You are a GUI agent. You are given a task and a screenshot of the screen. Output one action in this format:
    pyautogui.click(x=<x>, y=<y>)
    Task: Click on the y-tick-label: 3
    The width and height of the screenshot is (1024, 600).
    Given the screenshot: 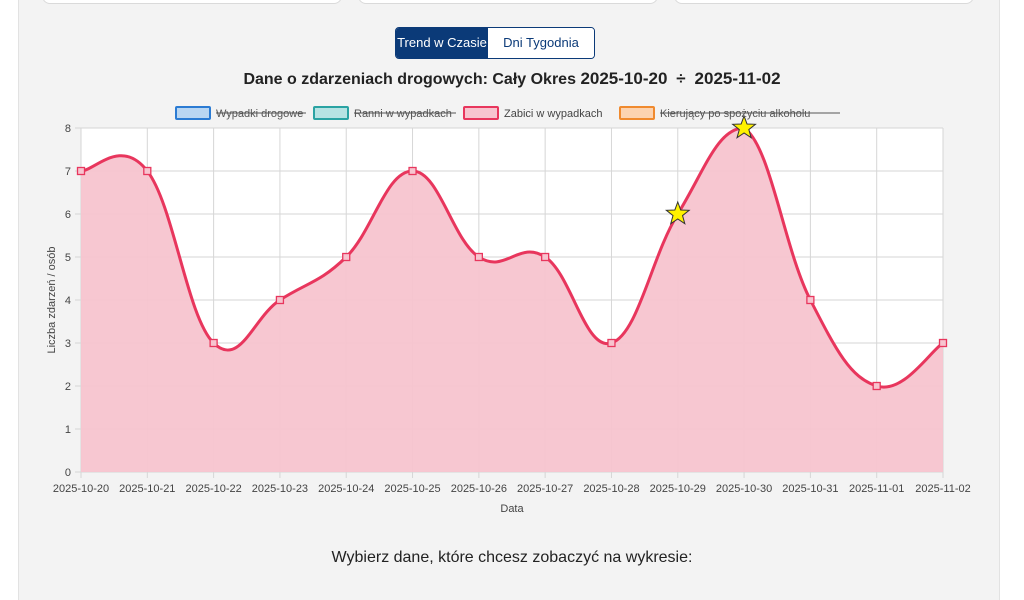 What is the action you would take?
    pyautogui.click(x=68, y=344)
    